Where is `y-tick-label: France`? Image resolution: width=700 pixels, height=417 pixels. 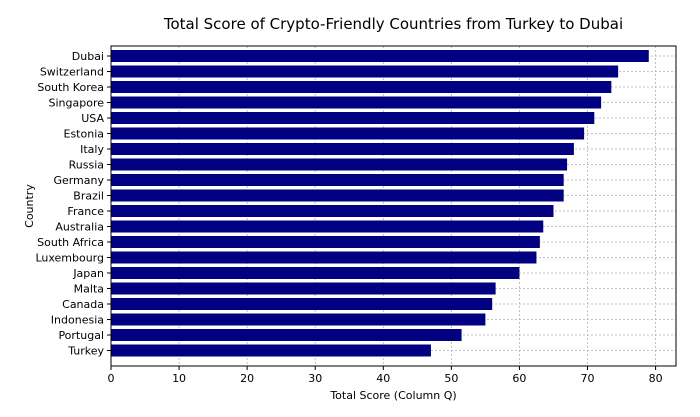
y-tick-label: France is located at coordinates (85, 211).